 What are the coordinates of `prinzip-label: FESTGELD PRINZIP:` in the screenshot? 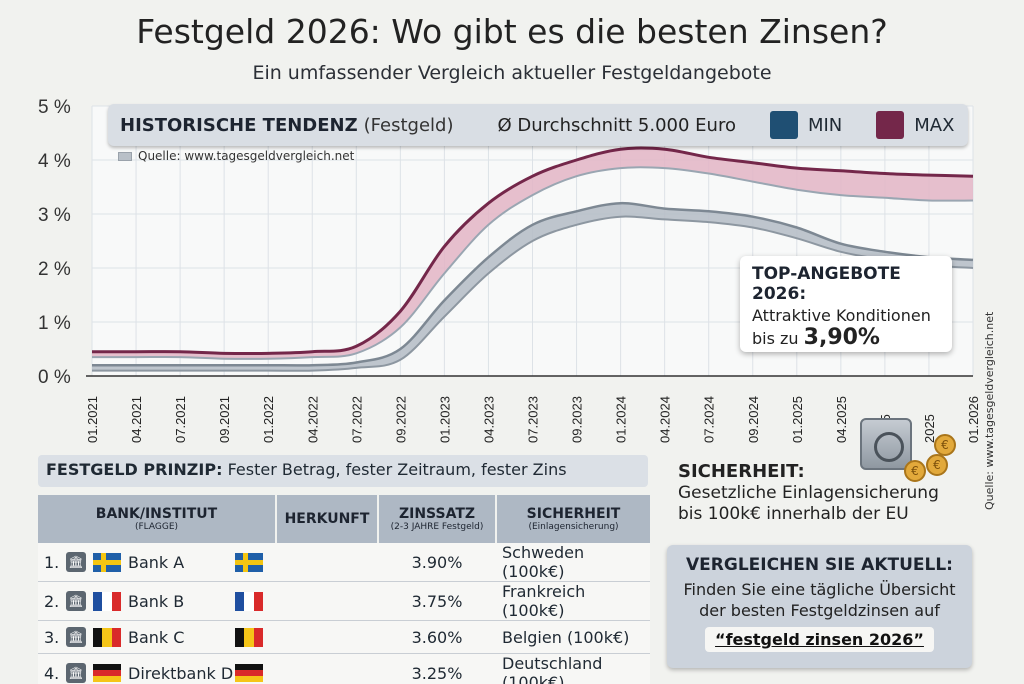 It's located at (134, 469).